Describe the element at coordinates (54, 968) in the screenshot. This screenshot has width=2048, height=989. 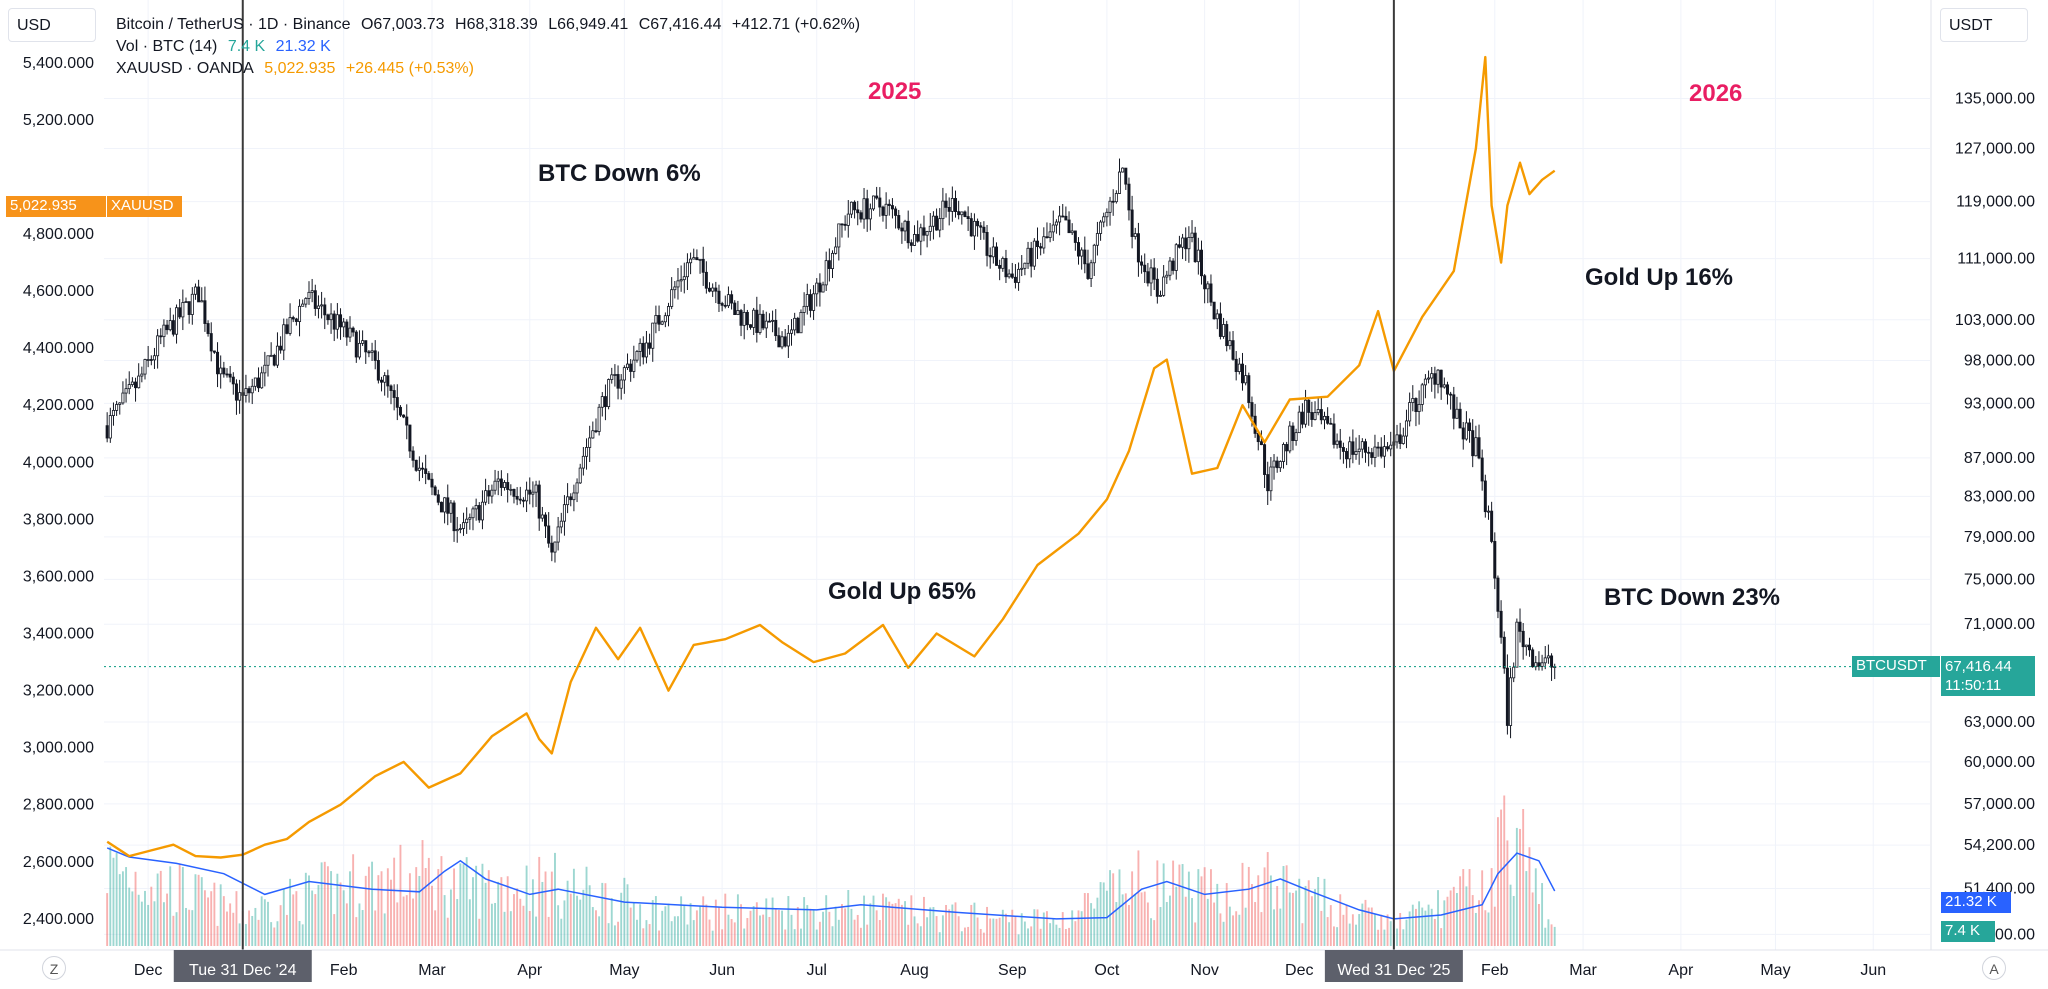
I see `log-scale-button: Z` at that location.